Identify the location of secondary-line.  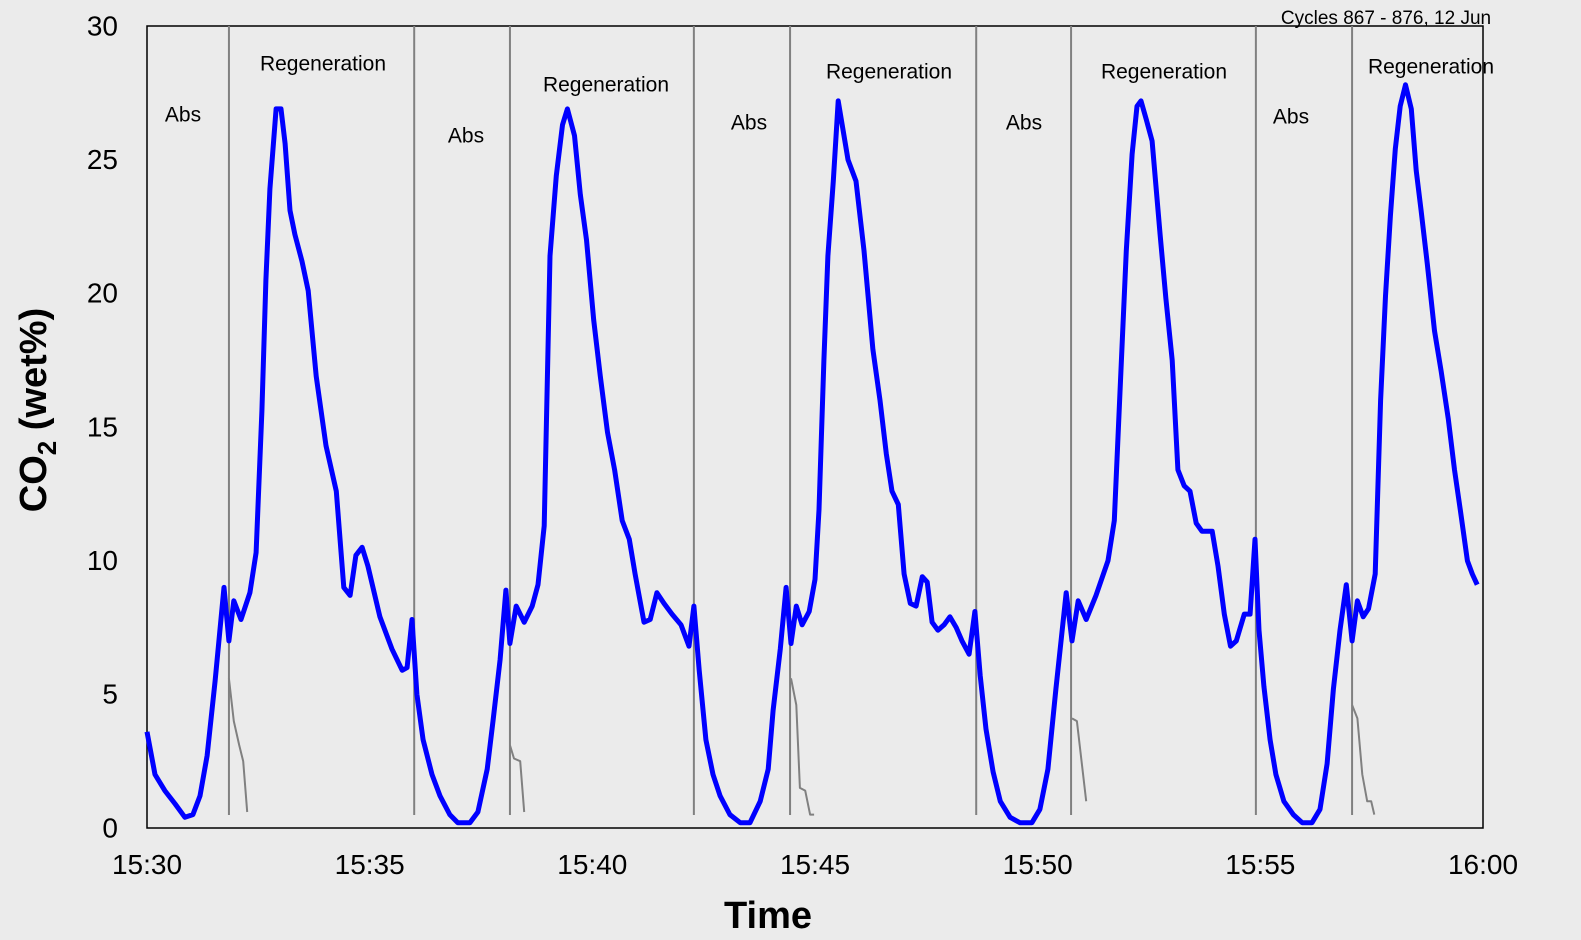
(801, 747).